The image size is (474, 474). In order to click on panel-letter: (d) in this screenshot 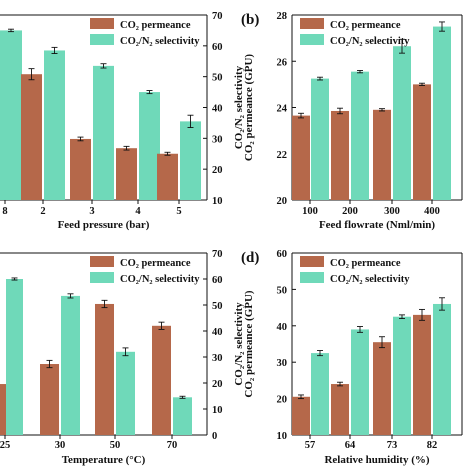, I will do `click(250, 258)`.